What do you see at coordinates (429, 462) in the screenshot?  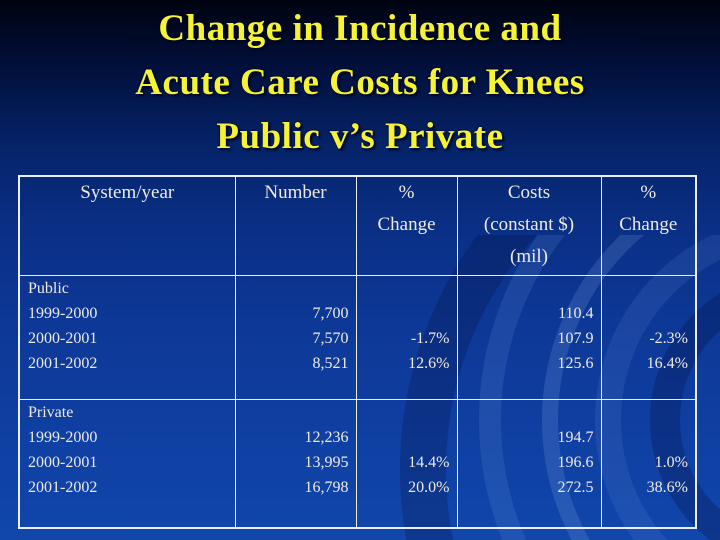 I see `pct-value: 14.4%` at bounding box center [429, 462].